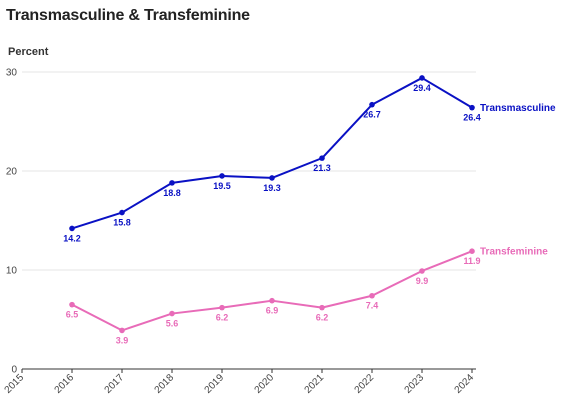 This screenshot has height=408, width=563. I want to click on transmasculine-point-2016, so click(72, 228).